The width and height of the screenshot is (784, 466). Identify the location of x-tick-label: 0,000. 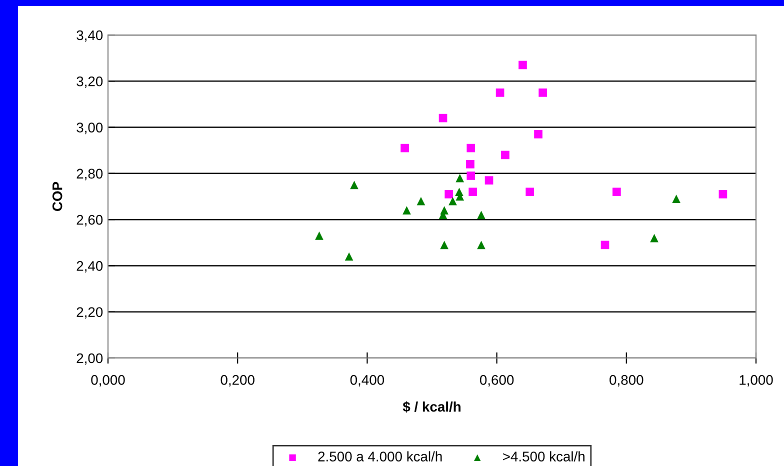
(108, 381).